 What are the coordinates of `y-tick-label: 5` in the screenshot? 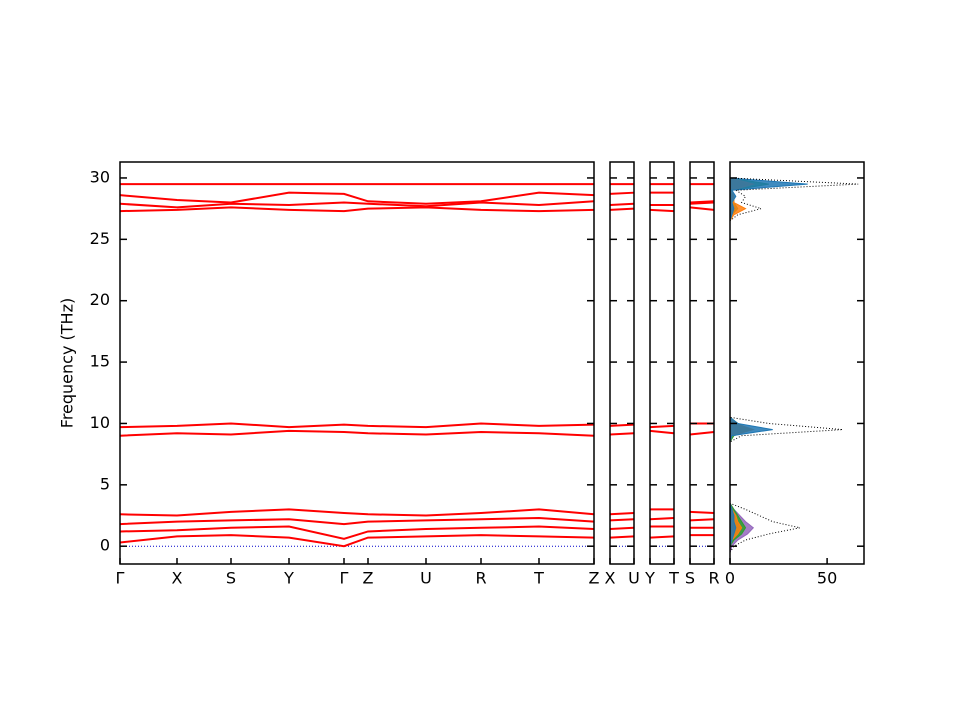 It's located at (105, 483).